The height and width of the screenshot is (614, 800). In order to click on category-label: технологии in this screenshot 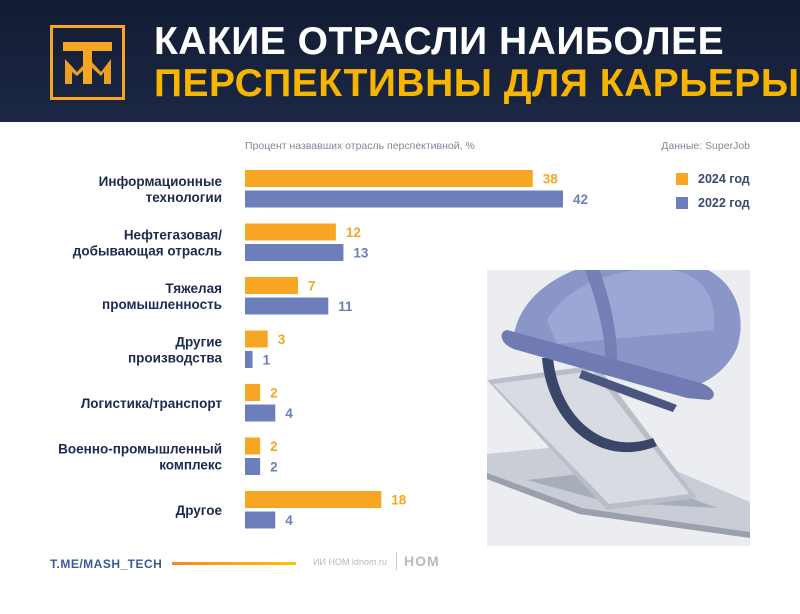, I will do `click(184, 197)`.